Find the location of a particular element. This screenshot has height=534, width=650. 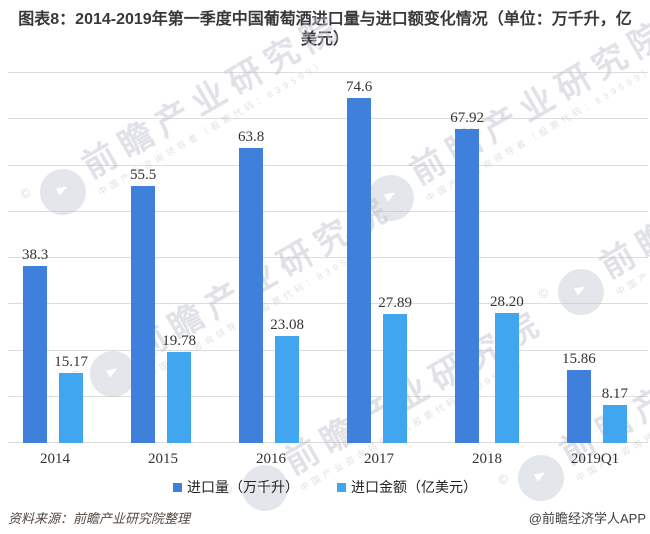

value-label: 74.6 is located at coordinates (359, 86).